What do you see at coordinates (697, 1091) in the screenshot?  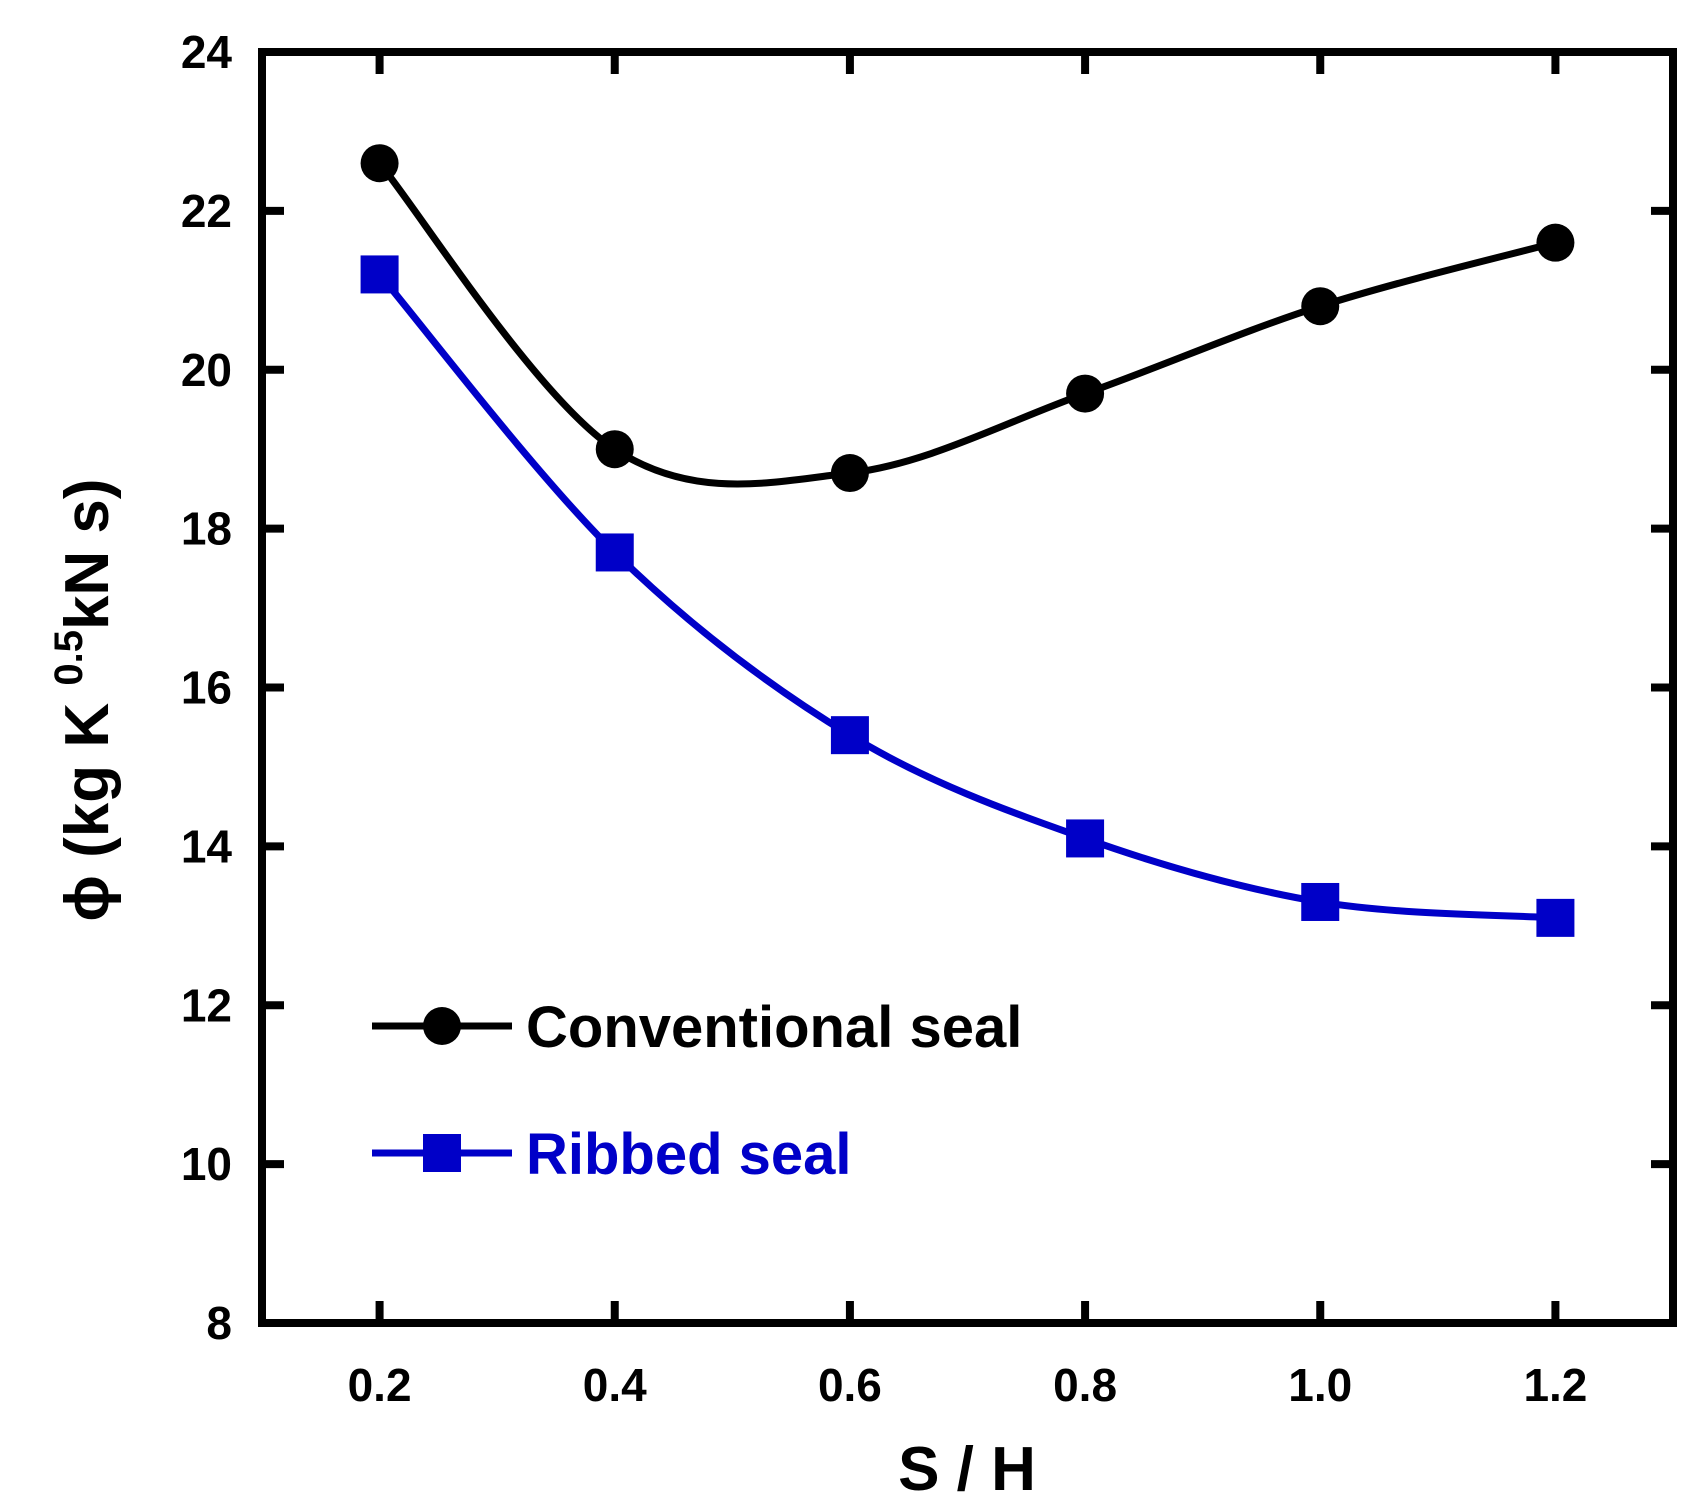 I see `legend: Conventional seal Ribbed seal` at bounding box center [697, 1091].